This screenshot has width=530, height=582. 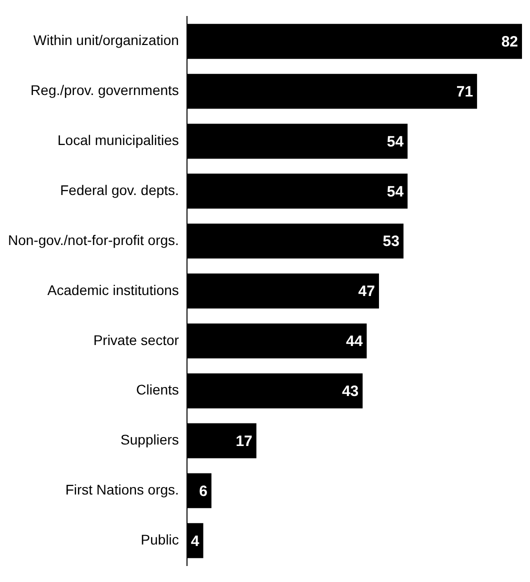 I want to click on data-label: 82, so click(x=509, y=42).